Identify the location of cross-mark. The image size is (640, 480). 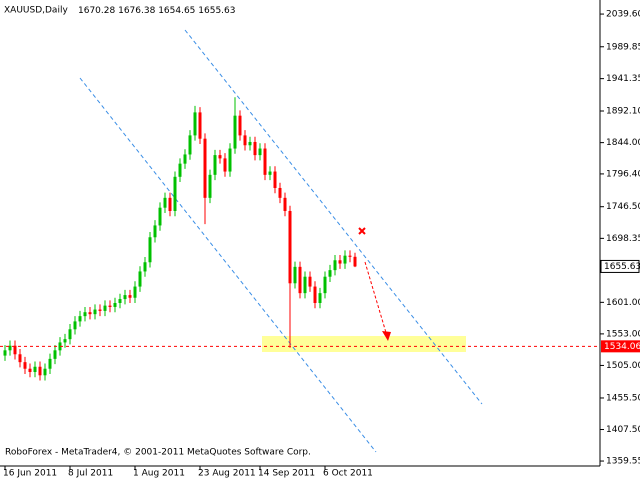
(362, 231).